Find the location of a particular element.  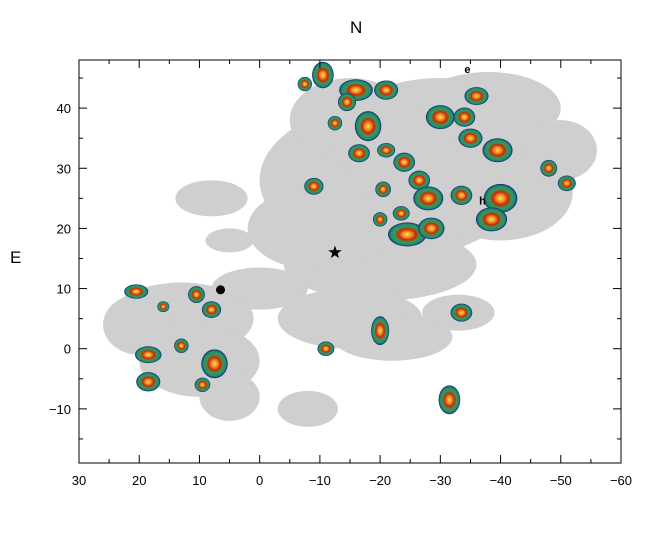

x-tick-label: −30 is located at coordinates (440, 480).